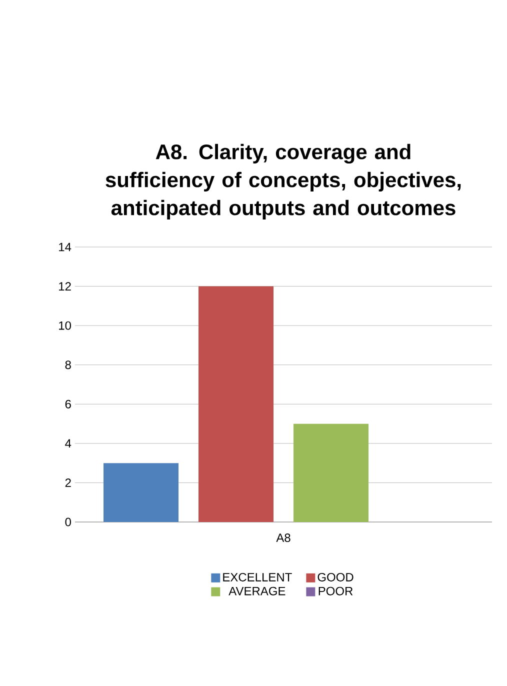  Describe the element at coordinates (68, 404) in the screenshot. I see `y-tick-label: 6` at that location.